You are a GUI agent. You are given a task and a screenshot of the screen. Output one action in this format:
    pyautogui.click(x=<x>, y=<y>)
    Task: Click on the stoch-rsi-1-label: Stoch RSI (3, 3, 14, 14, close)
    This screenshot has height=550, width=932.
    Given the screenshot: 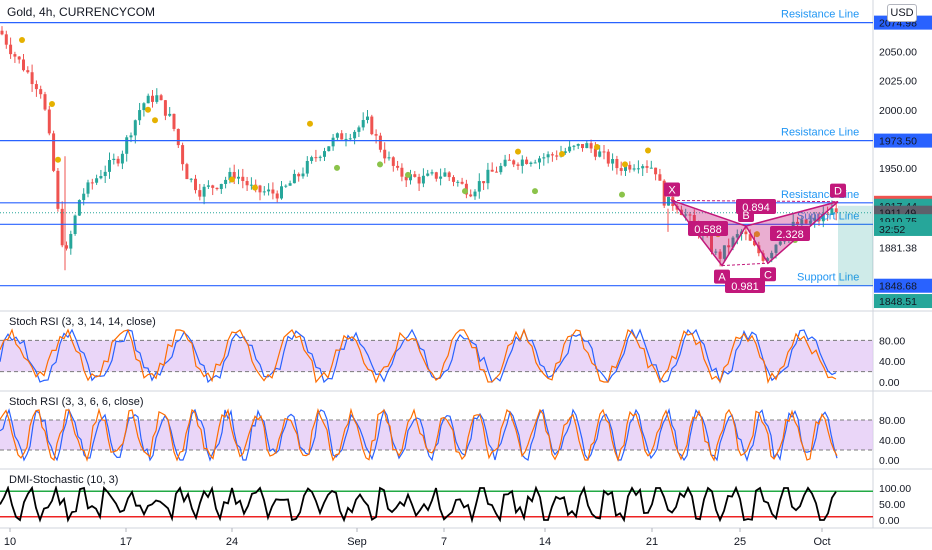 What is the action you would take?
    pyautogui.click(x=82, y=322)
    